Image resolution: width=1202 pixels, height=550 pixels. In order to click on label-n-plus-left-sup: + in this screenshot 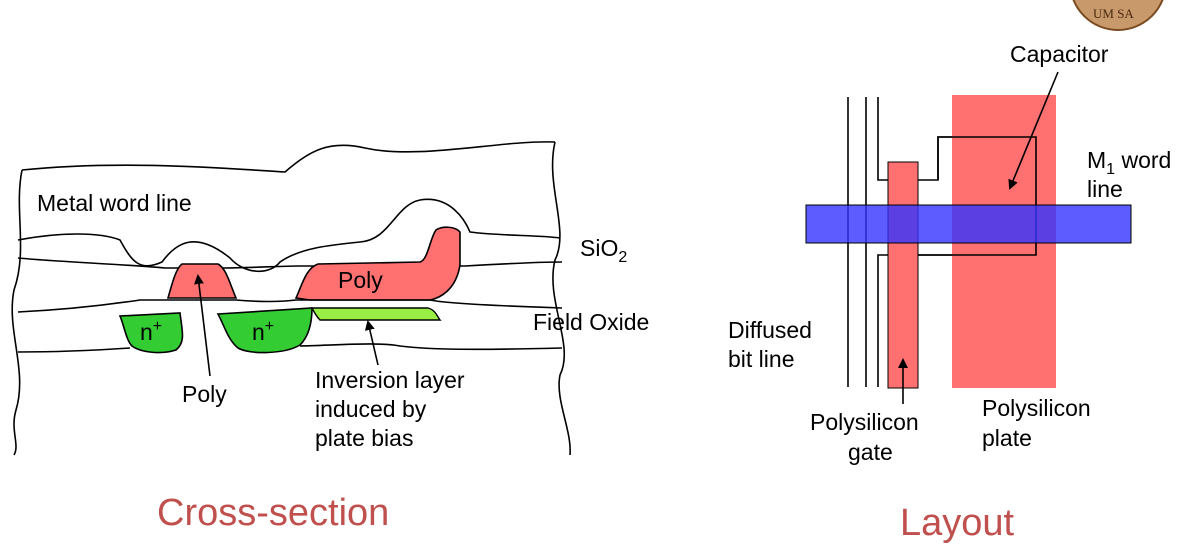, I will do `click(157, 326)`.